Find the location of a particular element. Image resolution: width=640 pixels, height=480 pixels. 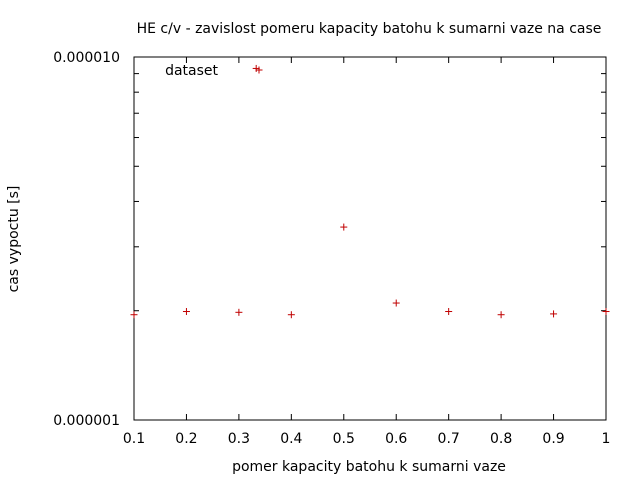

legend: dataset is located at coordinates (214, 71).